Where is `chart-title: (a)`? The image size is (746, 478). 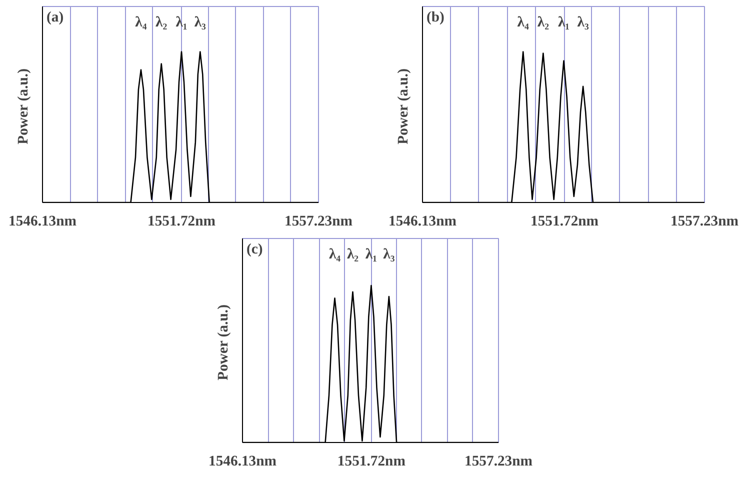
chart-title: (a) is located at coordinates (55, 18).